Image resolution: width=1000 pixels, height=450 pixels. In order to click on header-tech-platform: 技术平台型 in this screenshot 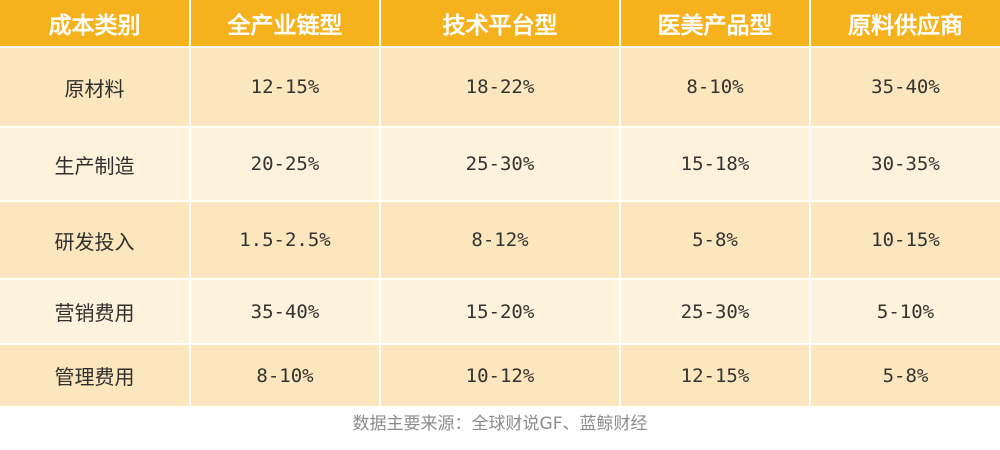, I will do `click(500, 23)`.